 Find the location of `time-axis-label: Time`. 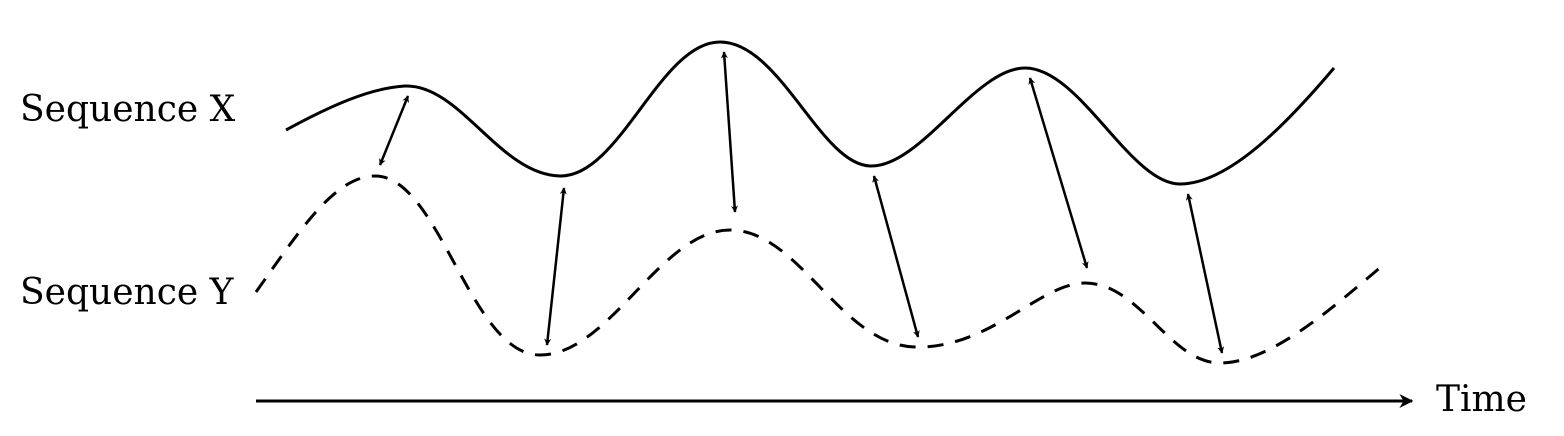

time-axis-label: Time is located at coordinates (1481, 399).